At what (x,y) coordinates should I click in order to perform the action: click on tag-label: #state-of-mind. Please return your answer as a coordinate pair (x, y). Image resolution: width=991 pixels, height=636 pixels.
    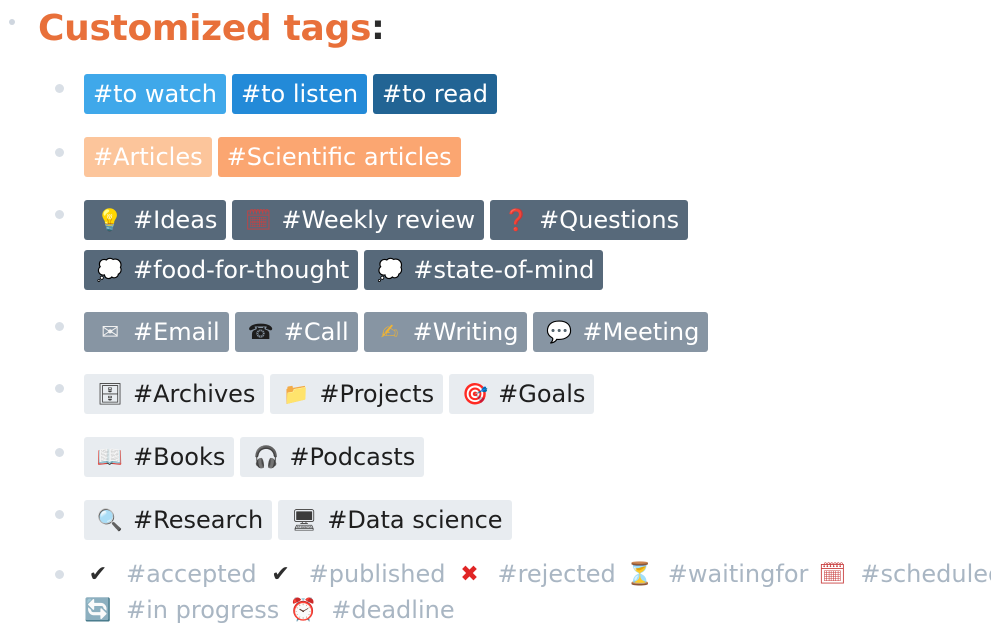
    Looking at the image, I should click on (504, 270).